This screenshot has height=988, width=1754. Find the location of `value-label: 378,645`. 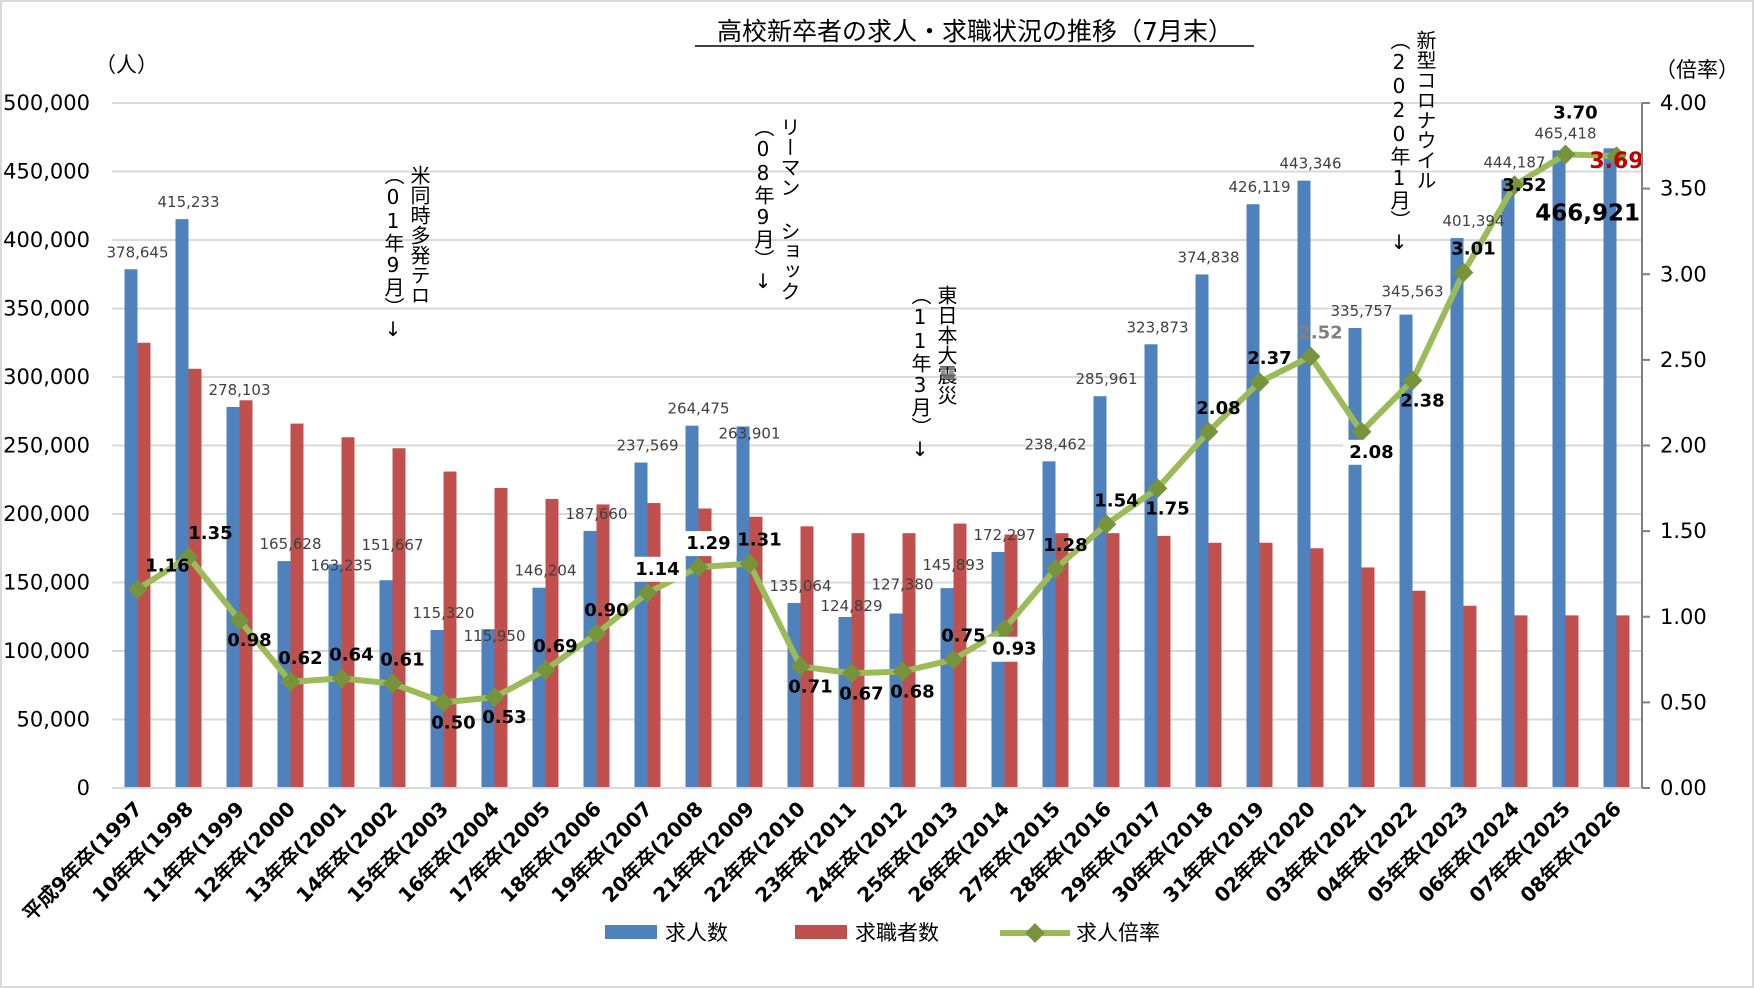

value-label: 378,645 is located at coordinates (137, 252).